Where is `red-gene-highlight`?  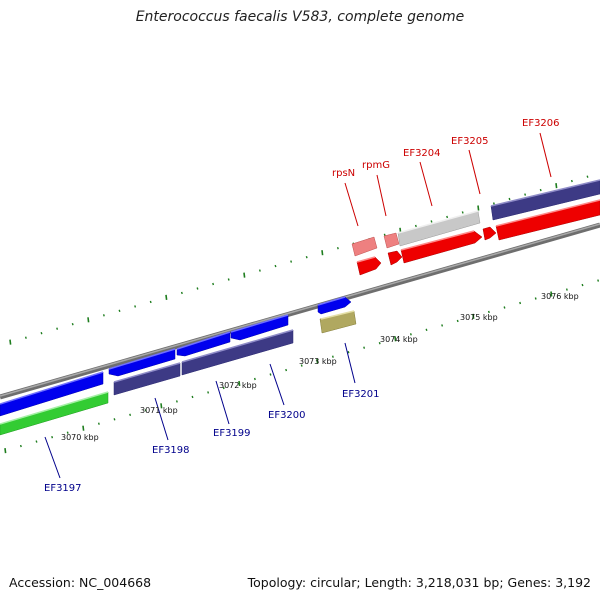 red-gene-highlight is located at coordinates (478, 231).